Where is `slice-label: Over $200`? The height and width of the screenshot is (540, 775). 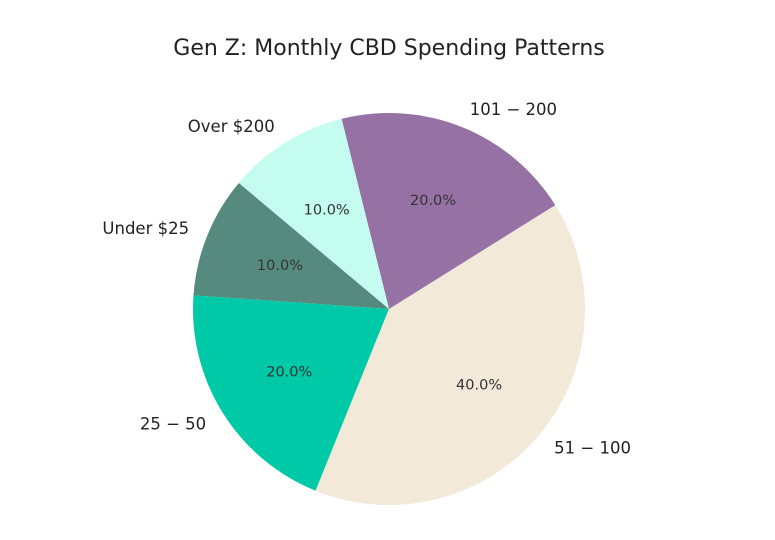 slice-label: Over $200 is located at coordinates (231, 126).